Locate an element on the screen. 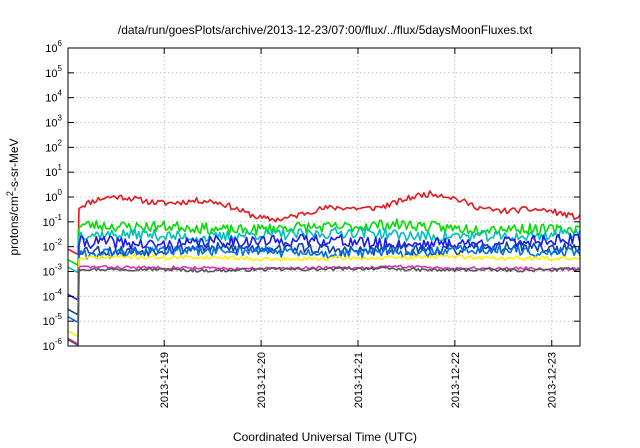 The image size is (640, 448). y-axis-title-sup: 2 is located at coordinates (10, 193).